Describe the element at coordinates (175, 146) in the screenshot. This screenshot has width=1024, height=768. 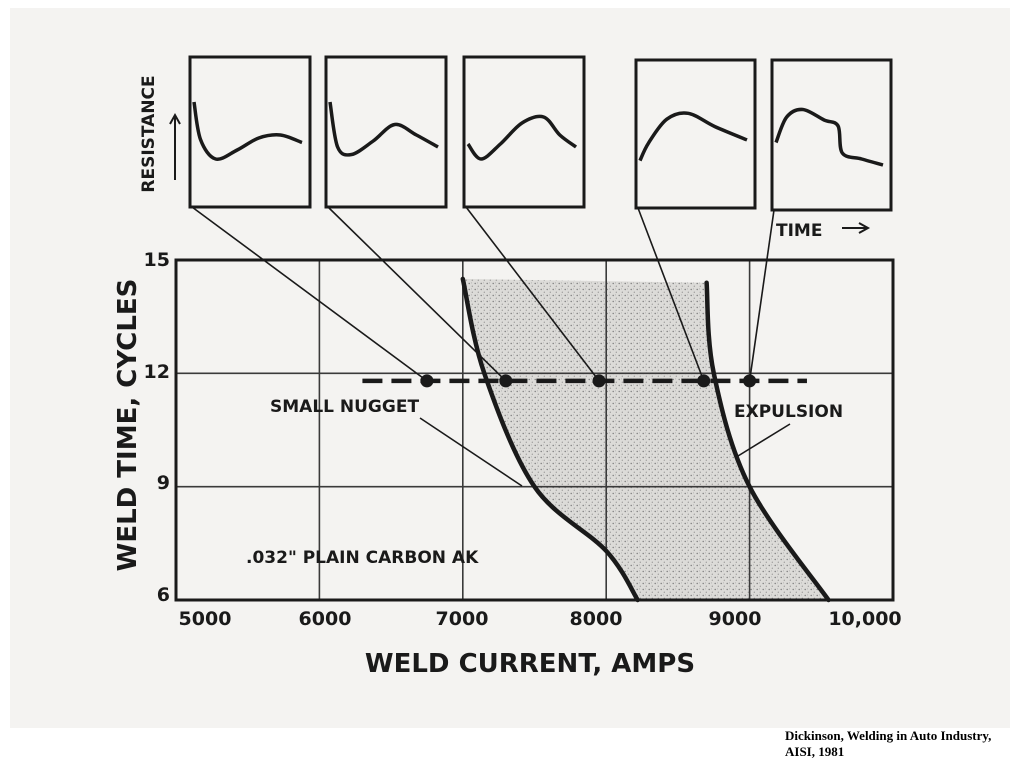
I see `inset-y-arrow-icon` at that location.